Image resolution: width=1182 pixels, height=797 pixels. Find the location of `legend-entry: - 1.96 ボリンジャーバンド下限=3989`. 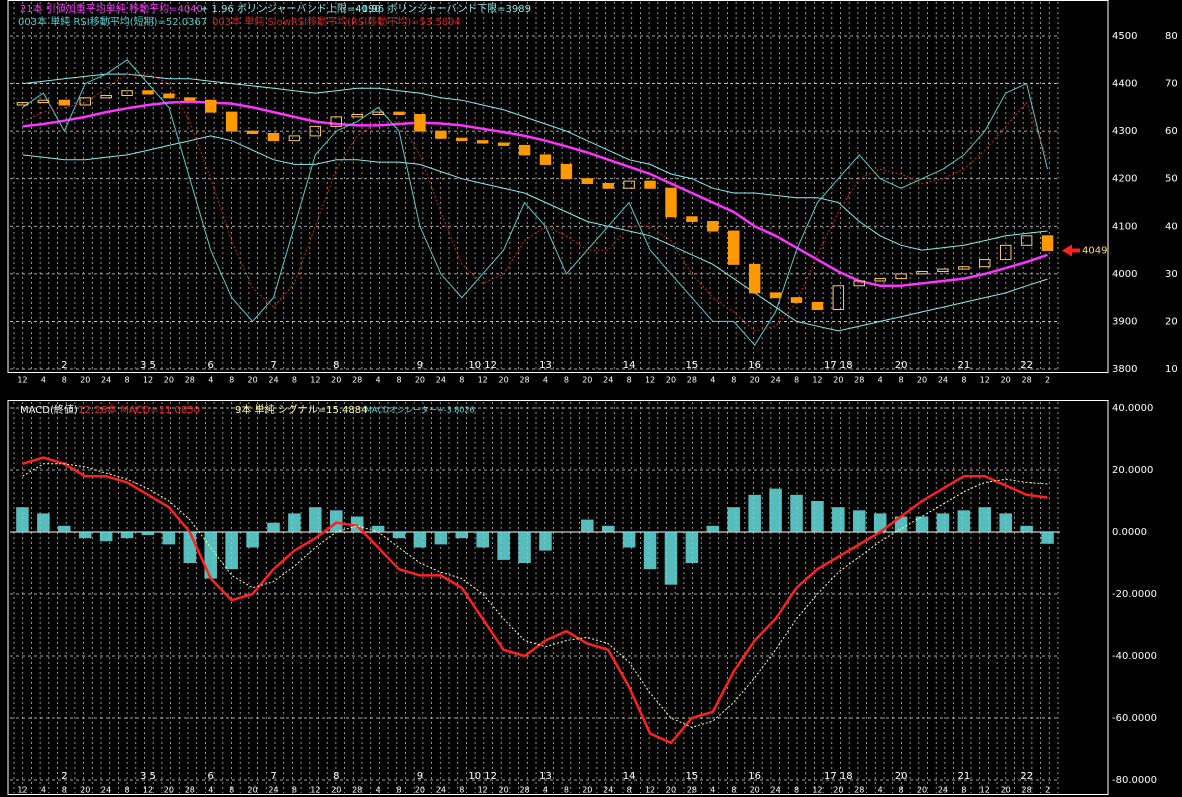

legend-entry: - 1.96 ボリンジャーバンド下限=3989 is located at coordinates (443, 9).